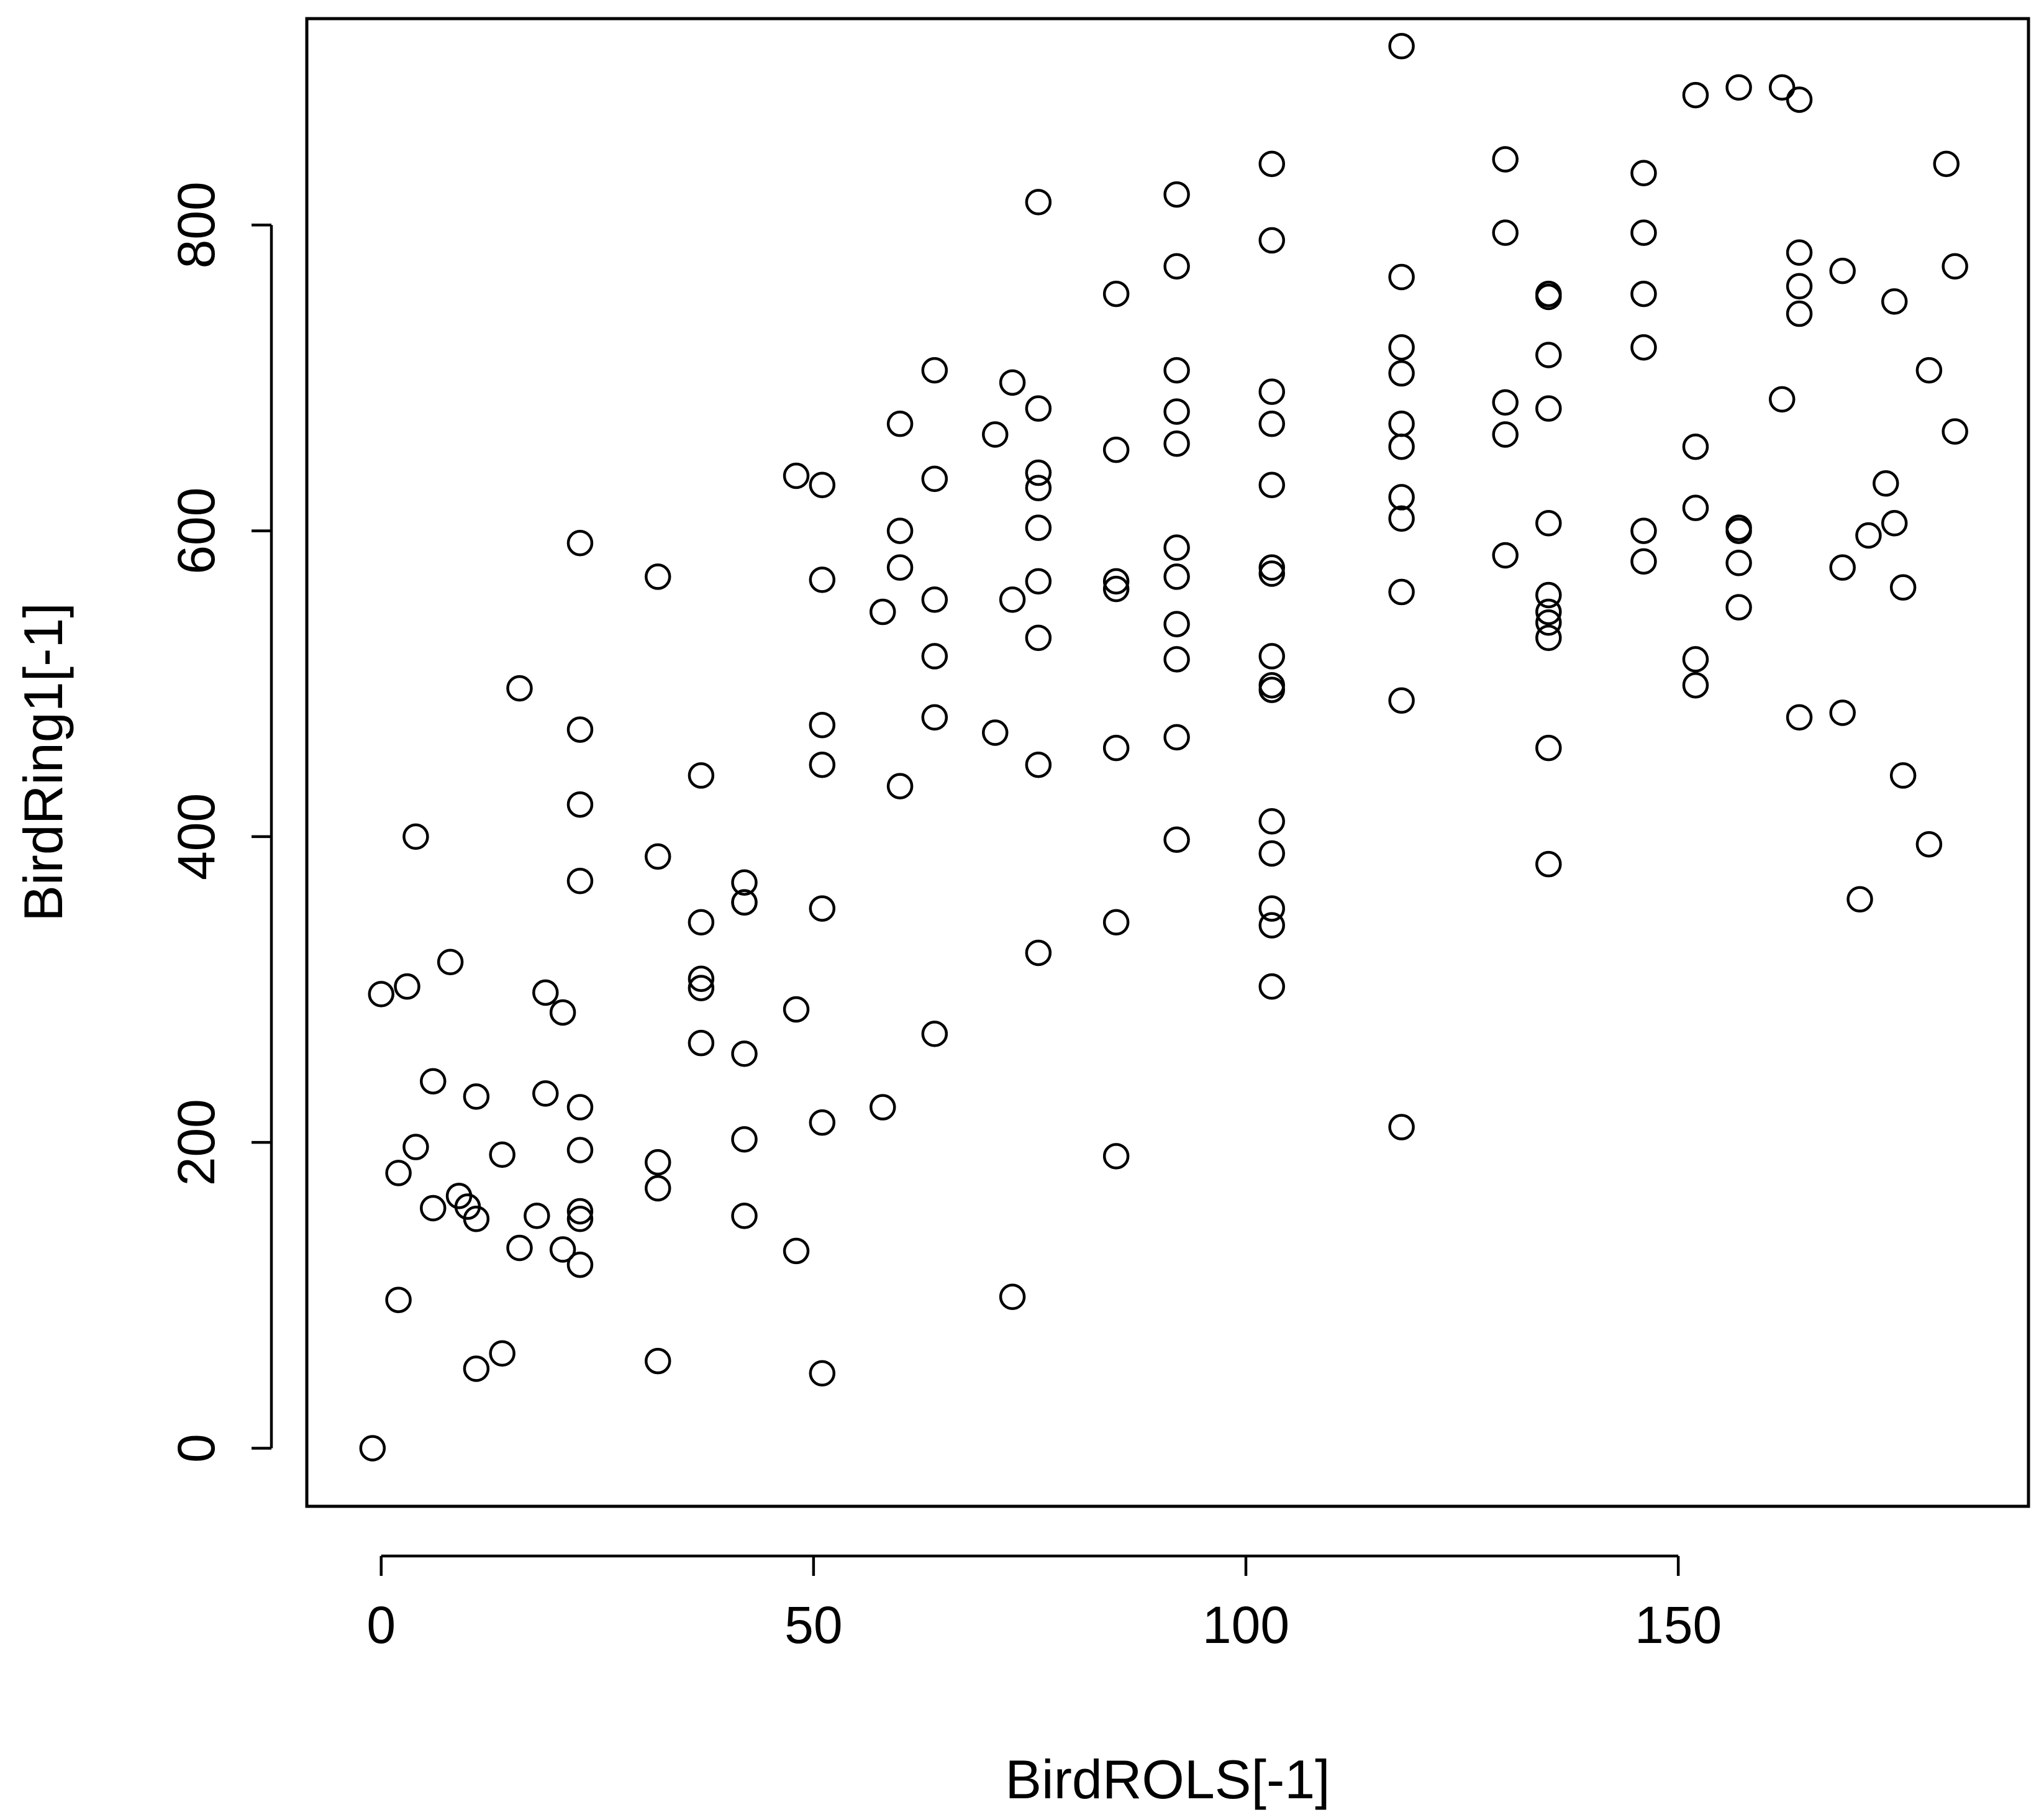 Image resolution: width=2044 pixels, height=1820 pixels. Describe the element at coordinates (43, 763) in the screenshot. I see `y-axis-title: BirdRing1[-1]` at that location.